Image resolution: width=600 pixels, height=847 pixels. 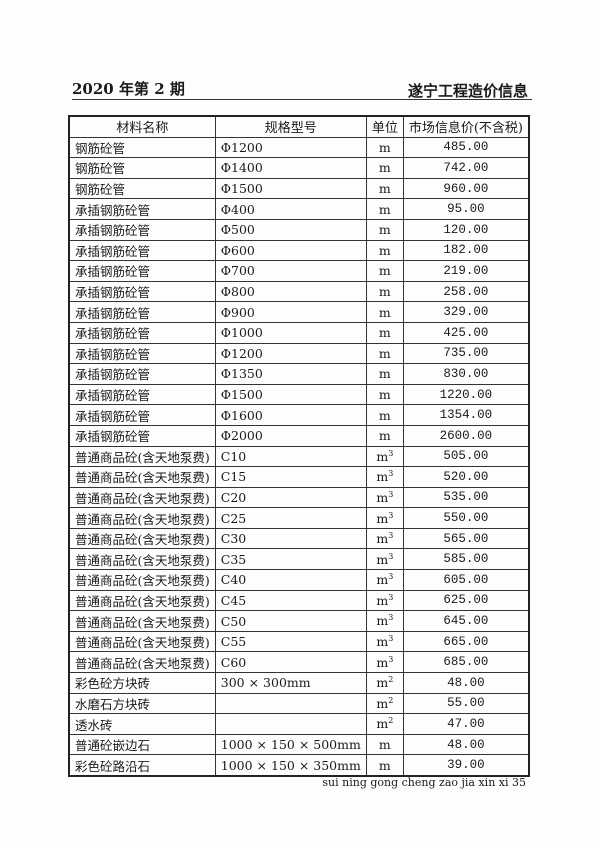 I want to click on table-row: 钢筋砼管 Φ1200 m 485.00, so click(x=299, y=147).